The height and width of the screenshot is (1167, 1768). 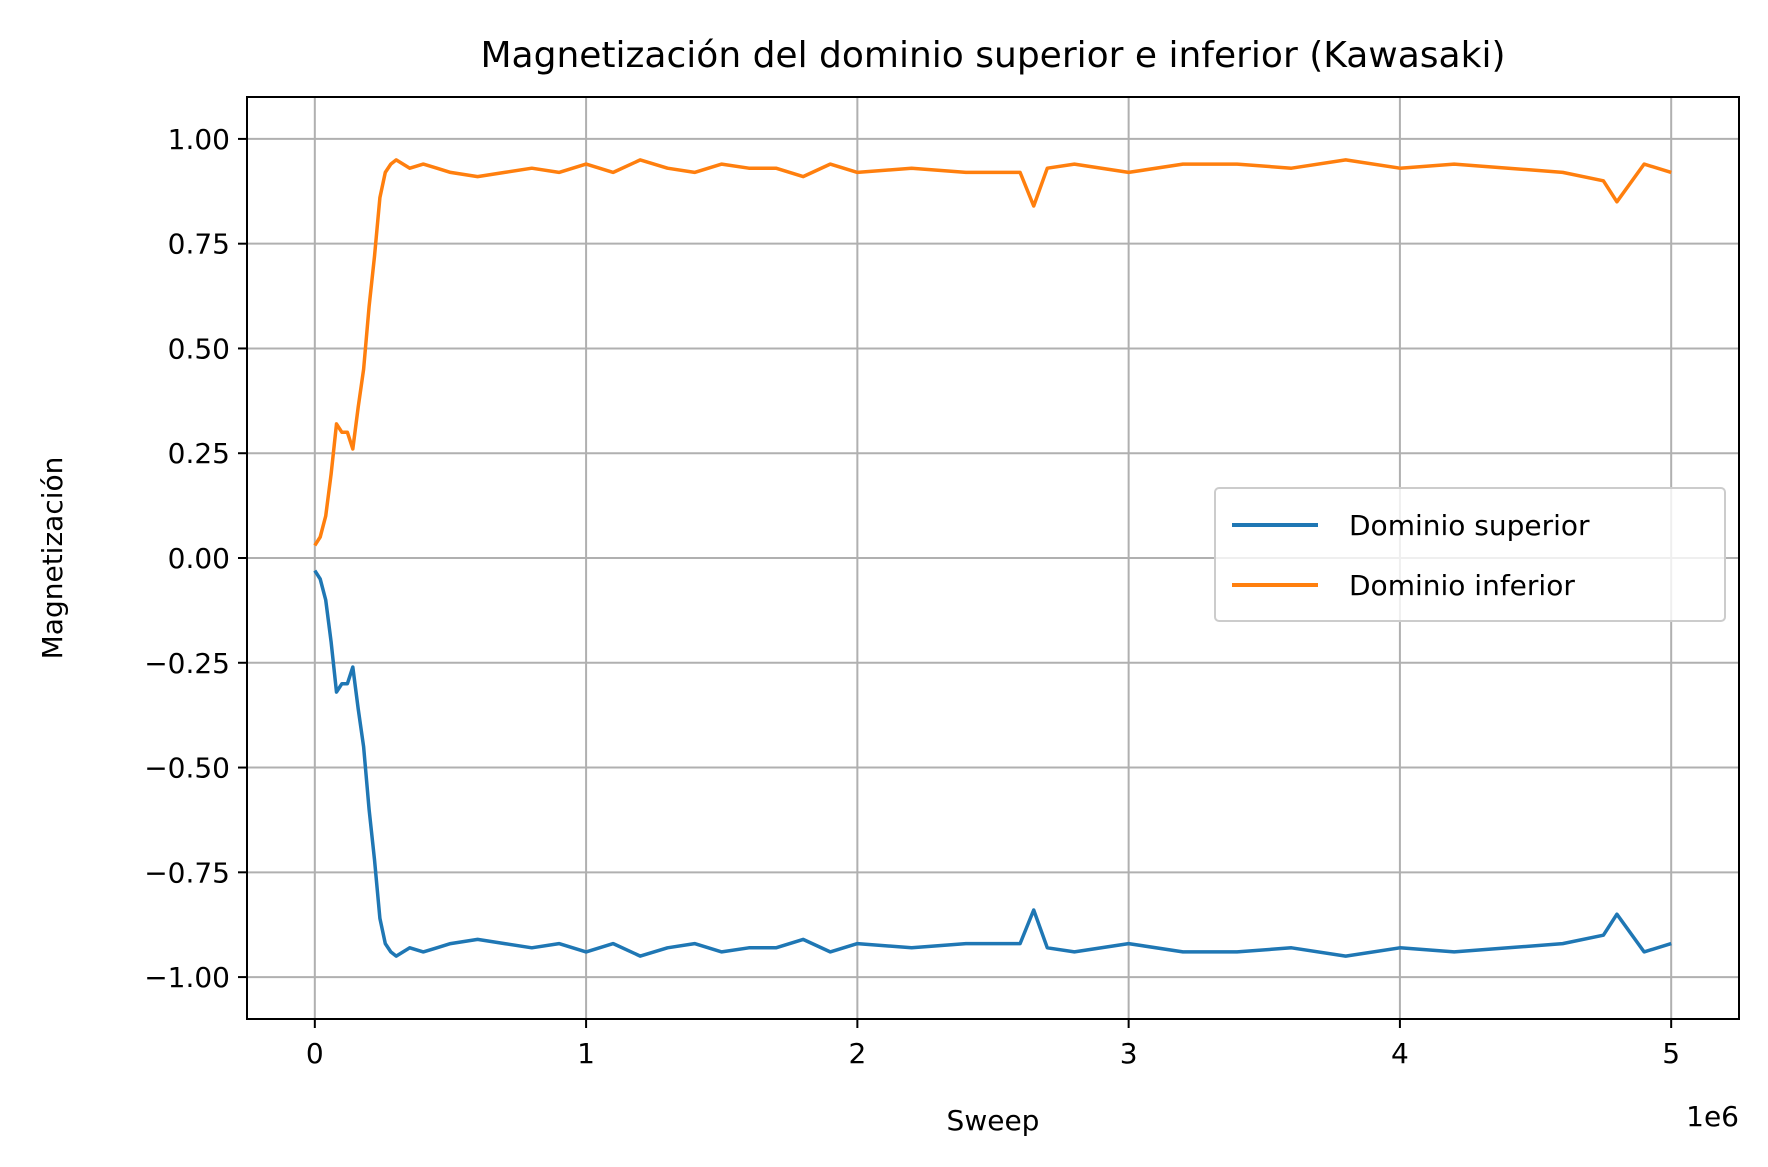 What do you see at coordinates (315, 1053) in the screenshot?
I see `x-tick-label: 0` at bounding box center [315, 1053].